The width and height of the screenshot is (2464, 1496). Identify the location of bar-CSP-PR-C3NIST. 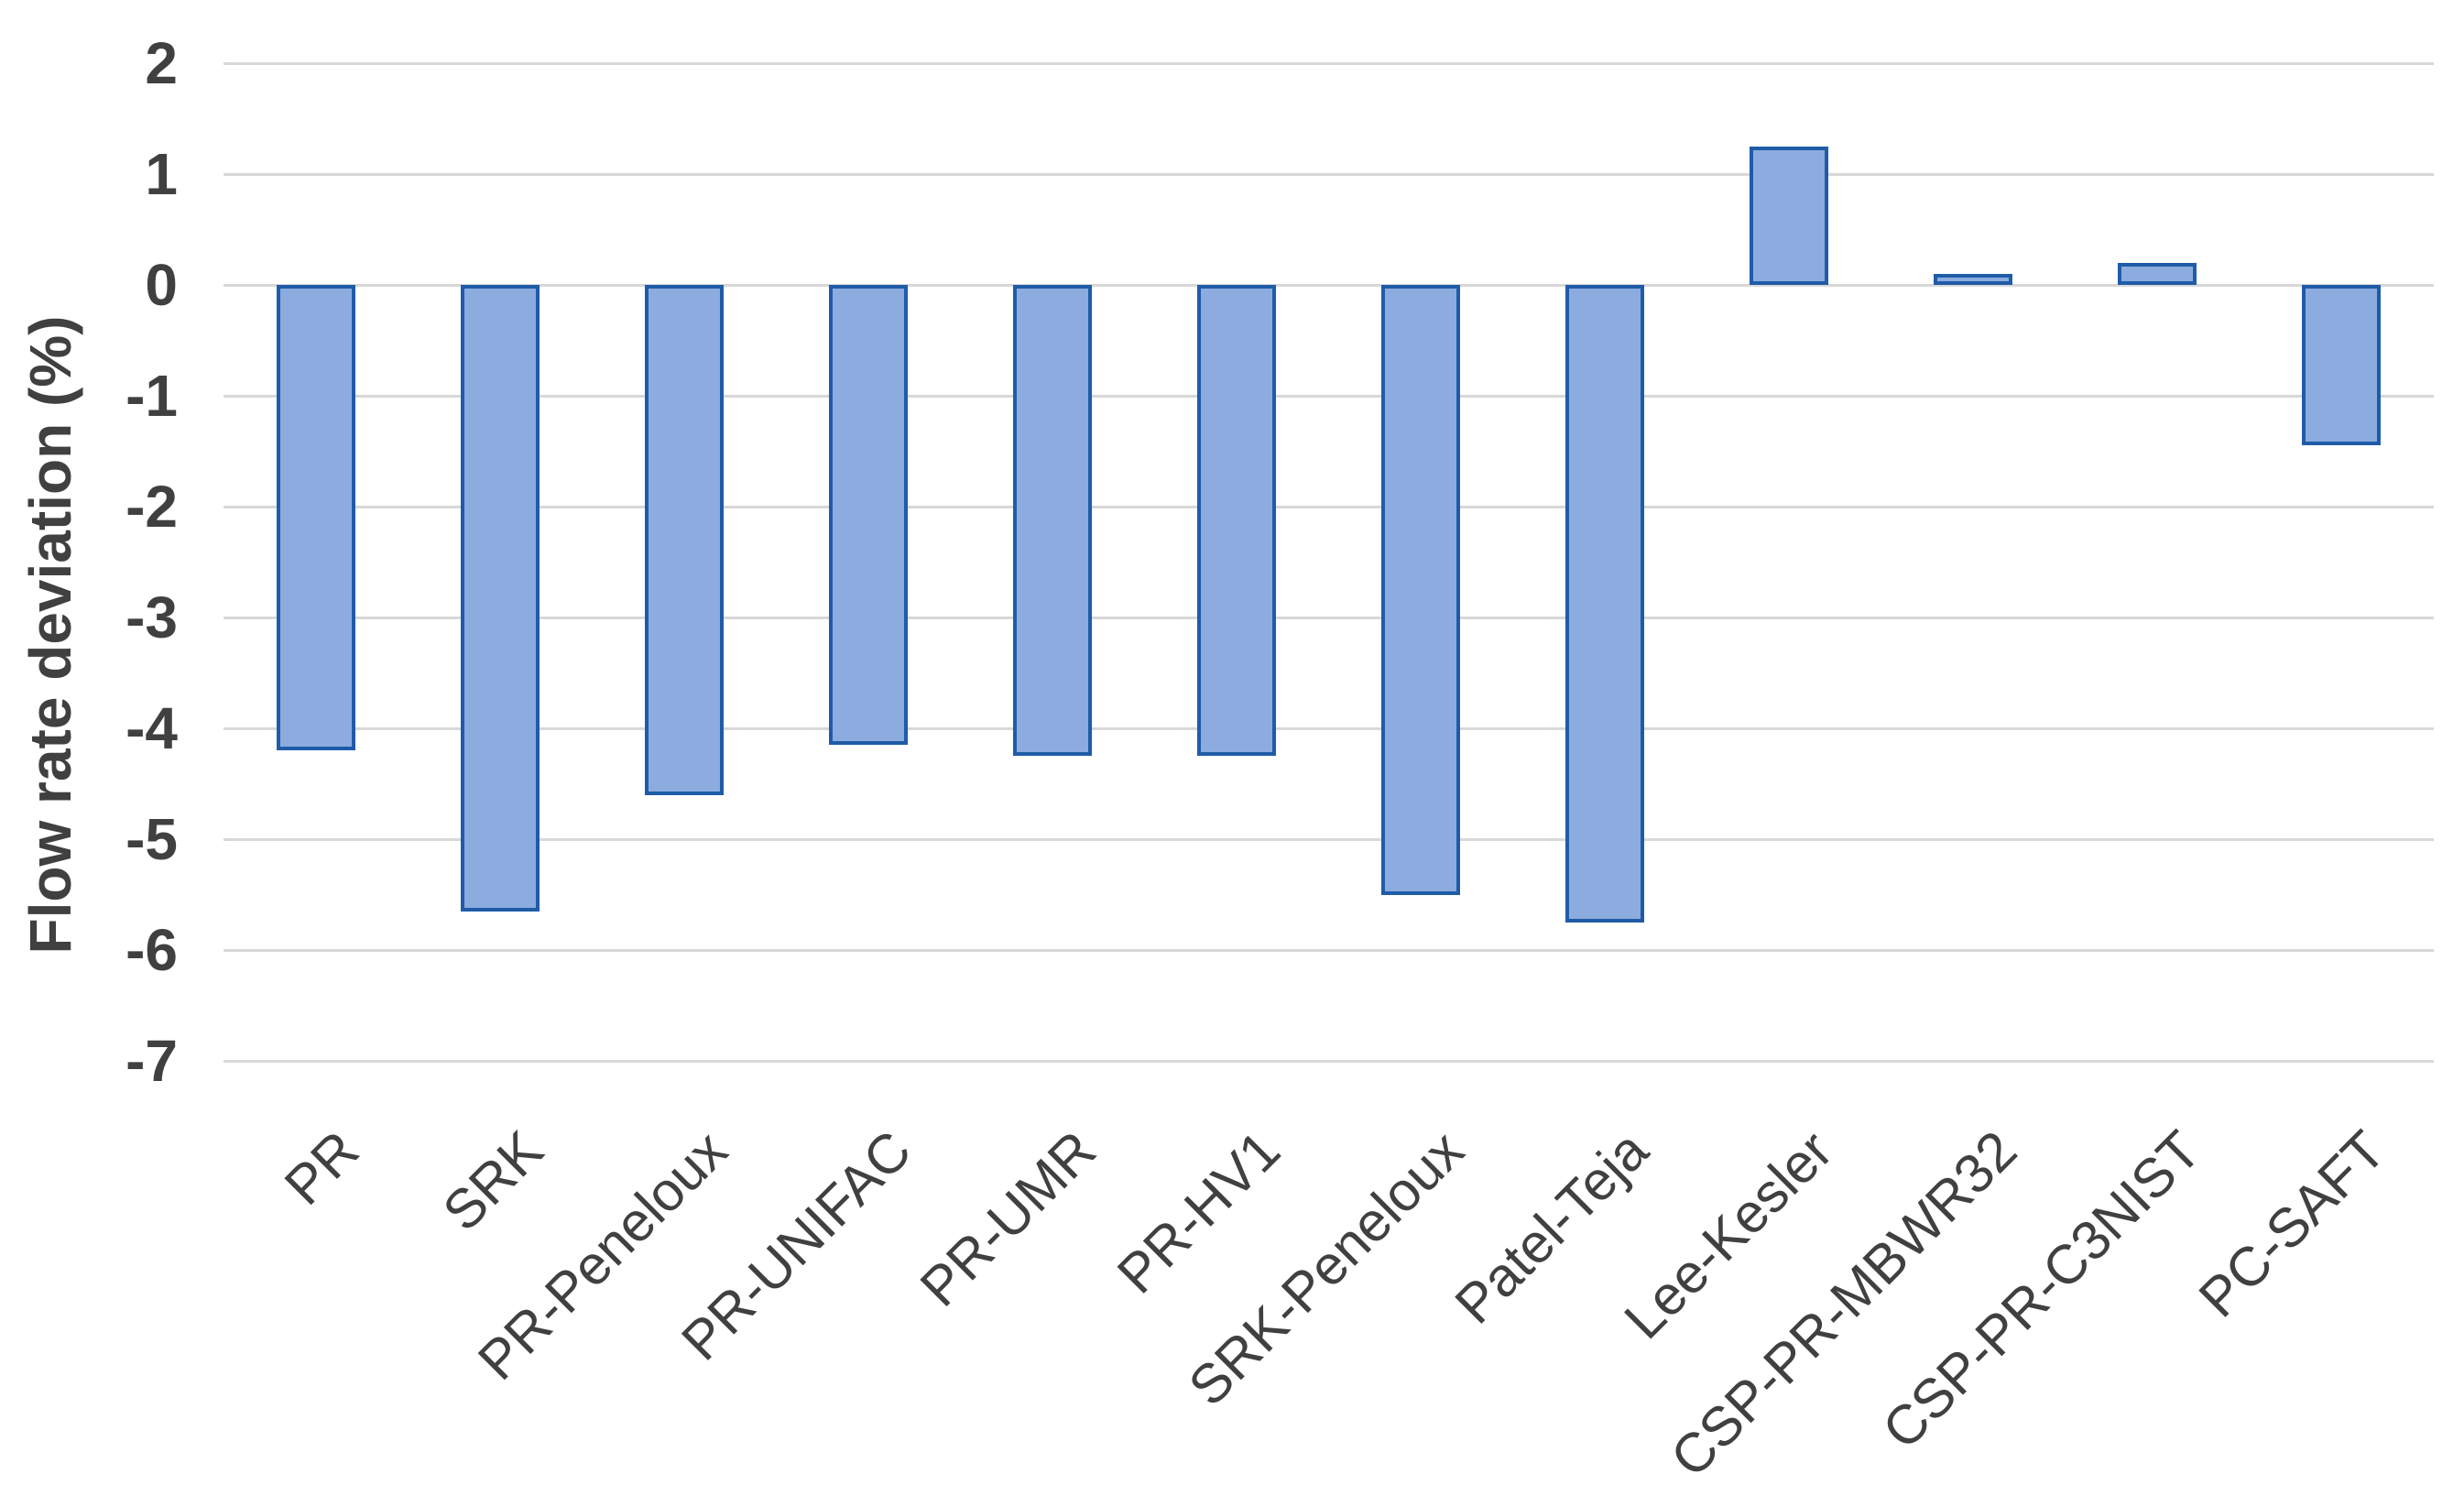
(2157, 273).